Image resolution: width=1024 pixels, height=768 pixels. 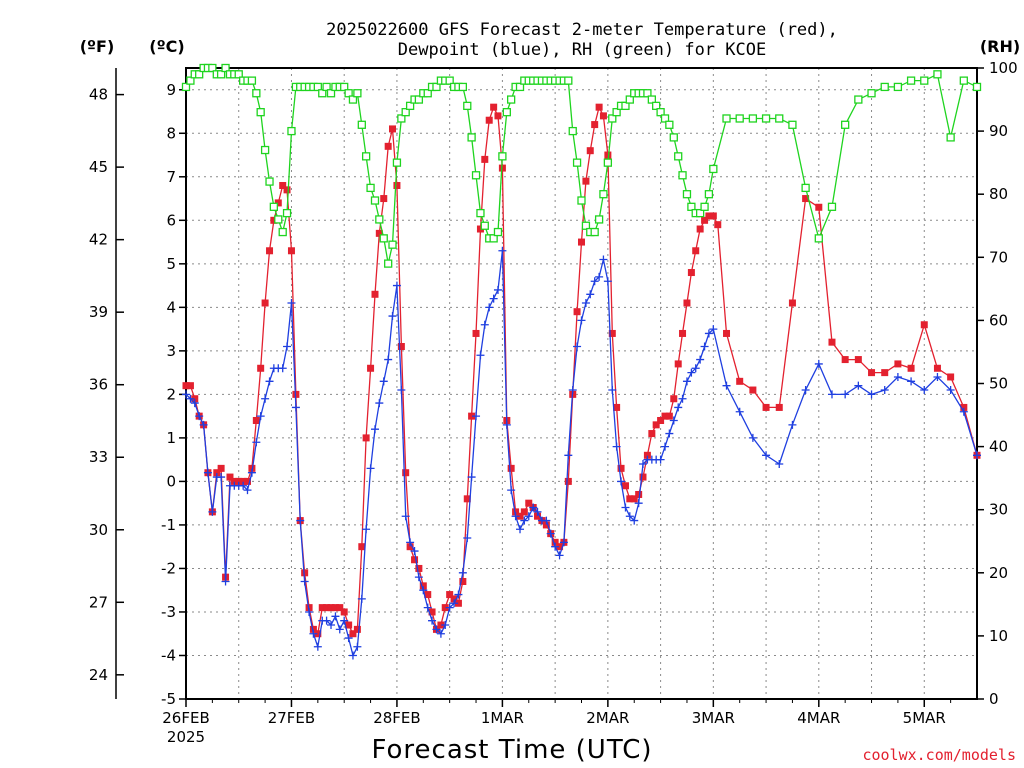 What do you see at coordinates (98, 312) in the screenshot?
I see `fahrenheit-tick-label: 39` at bounding box center [98, 312].